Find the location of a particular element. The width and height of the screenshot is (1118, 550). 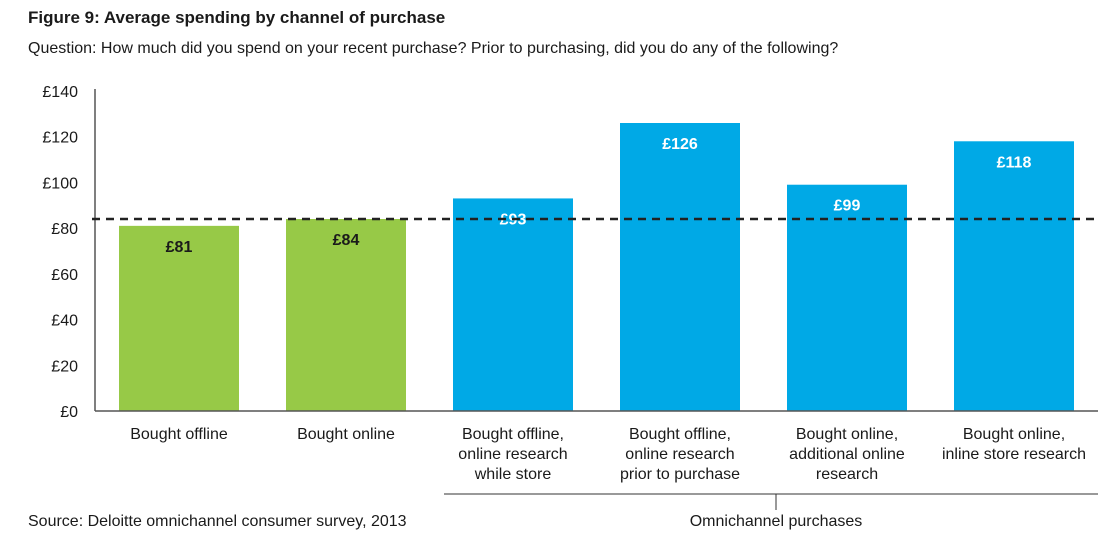

x-tick-label: Bought online is located at coordinates (346, 434).